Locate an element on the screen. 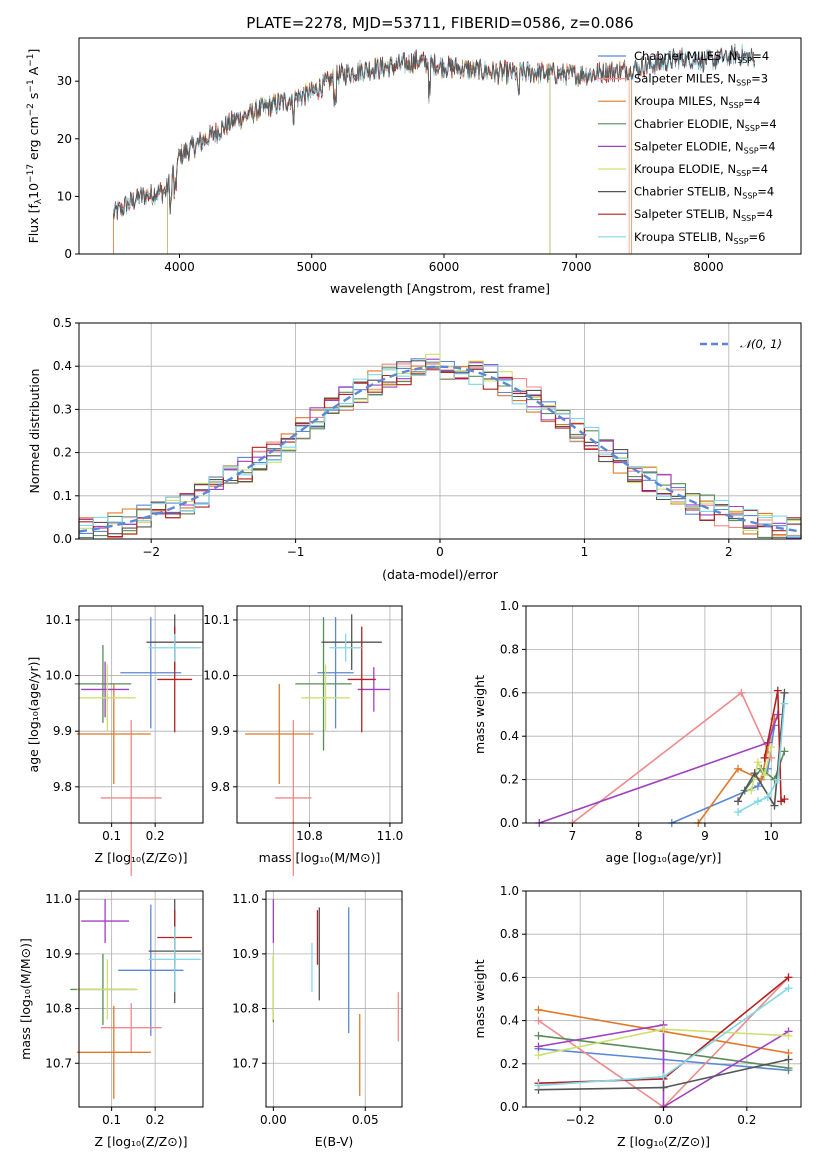 This screenshot has height=1174, width=819. spectrum-xtick-label: 7000 is located at coordinates (576, 267).